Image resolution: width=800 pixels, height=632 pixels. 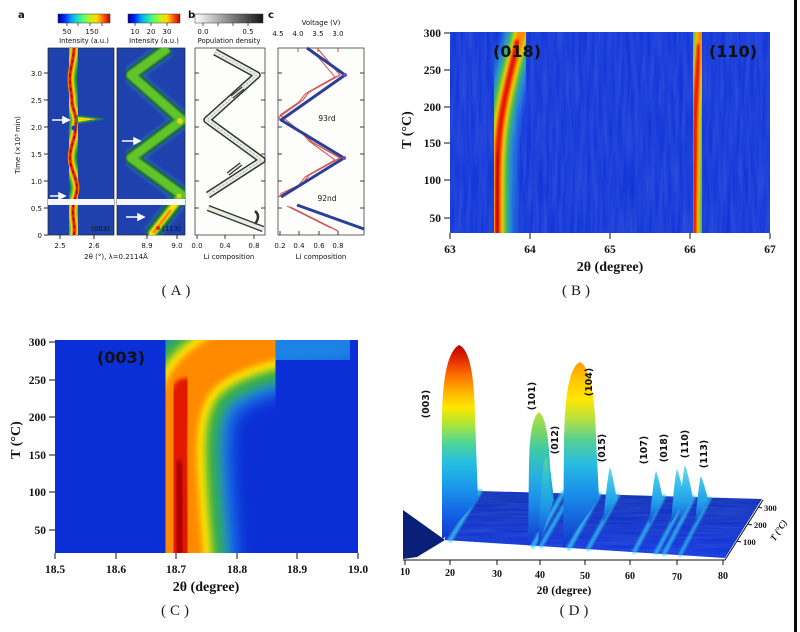 I want to click on C-xtick-18.7: 18.7, so click(x=176, y=570).